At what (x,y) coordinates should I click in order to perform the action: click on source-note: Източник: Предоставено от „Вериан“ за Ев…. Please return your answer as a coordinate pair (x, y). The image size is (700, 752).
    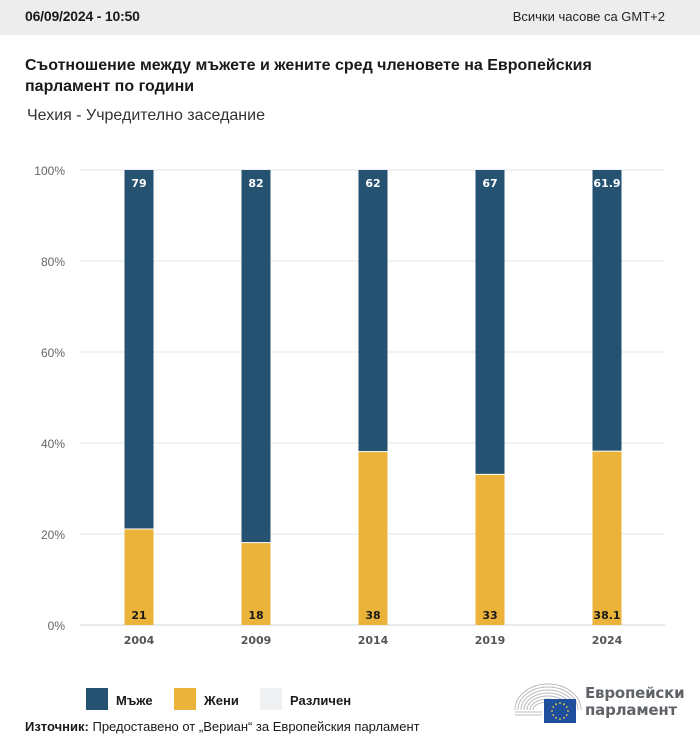
    Looking at the image, I should click on (222, 726).